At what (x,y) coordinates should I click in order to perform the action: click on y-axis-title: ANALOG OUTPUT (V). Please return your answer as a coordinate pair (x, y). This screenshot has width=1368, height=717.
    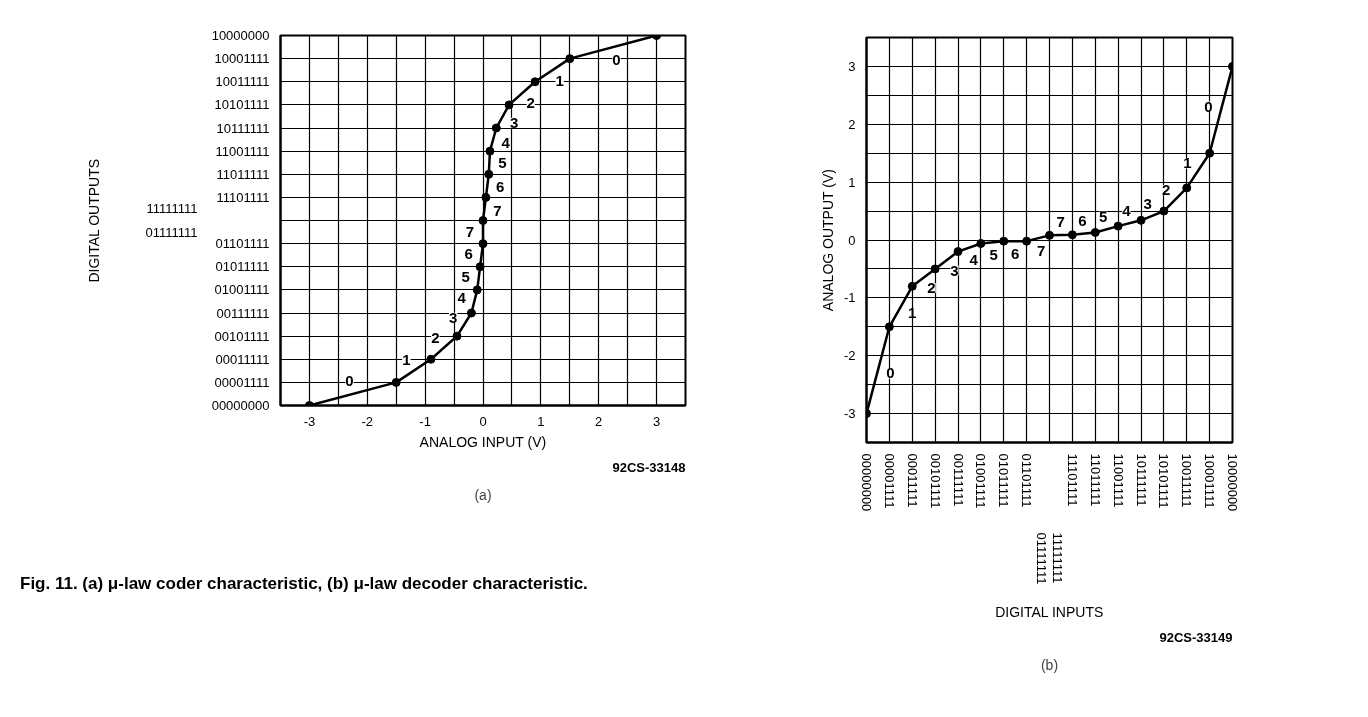
    Looking at the image, I should click on (827, 240).